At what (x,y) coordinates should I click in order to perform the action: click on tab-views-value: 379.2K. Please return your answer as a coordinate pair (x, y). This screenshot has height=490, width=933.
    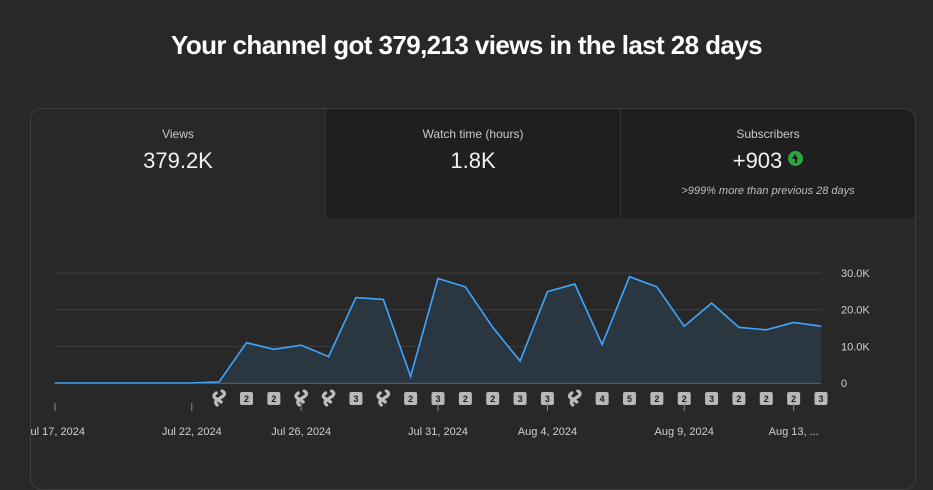
    Looking at the image, I should click on (178, 160).